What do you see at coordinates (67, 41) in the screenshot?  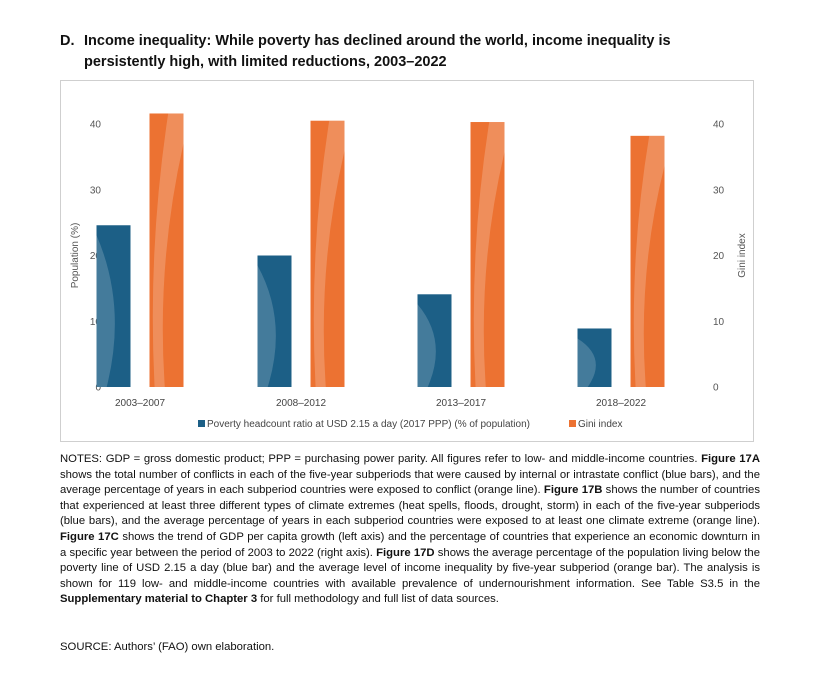 I see `panel-label: D.` at bounding box center [67, 41].